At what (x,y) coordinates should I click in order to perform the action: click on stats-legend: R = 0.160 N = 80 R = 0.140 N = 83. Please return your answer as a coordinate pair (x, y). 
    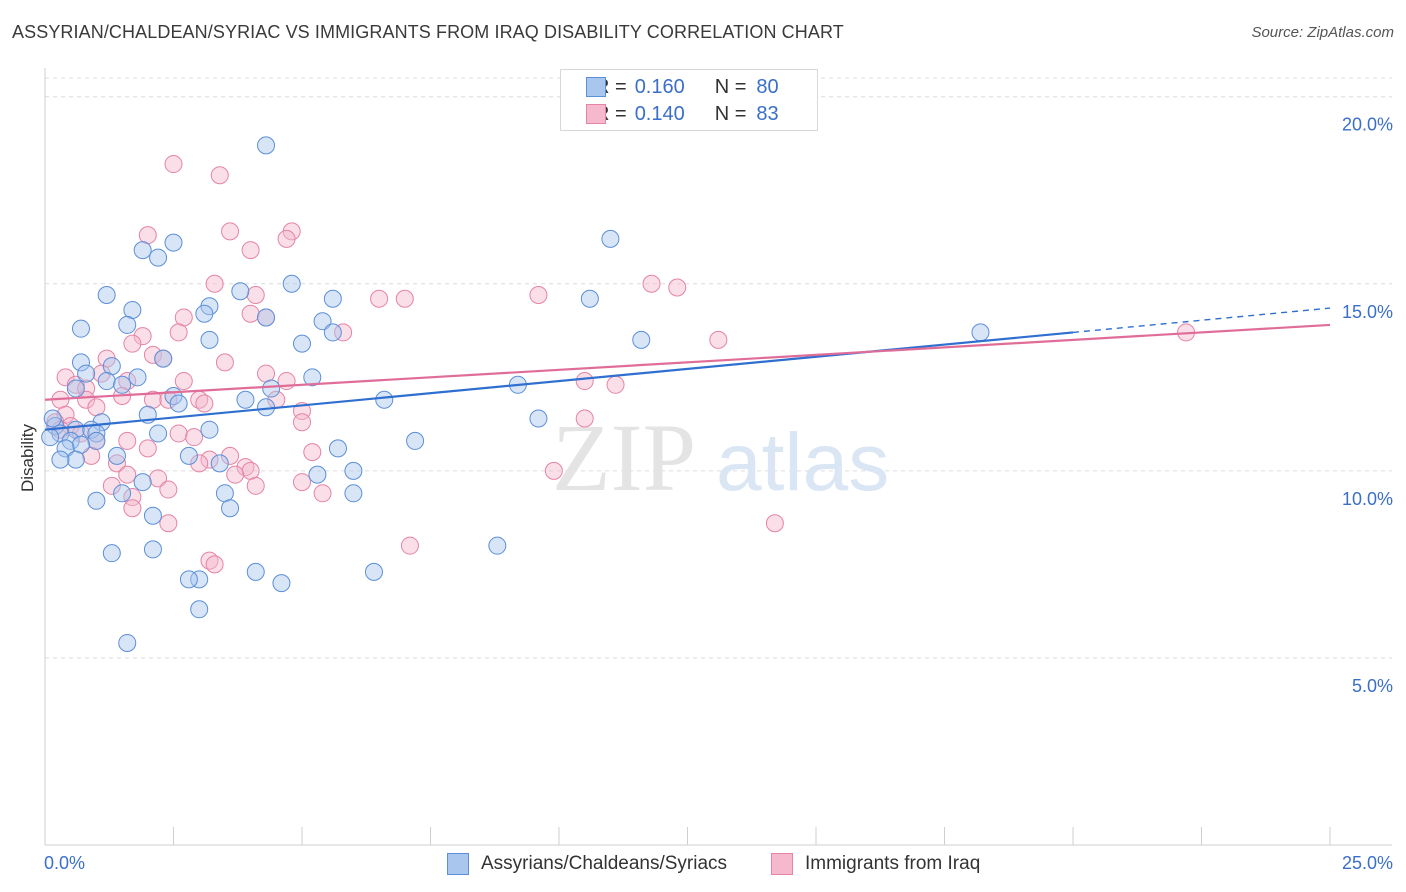
    Looking at the image, I should click on (689, 100).